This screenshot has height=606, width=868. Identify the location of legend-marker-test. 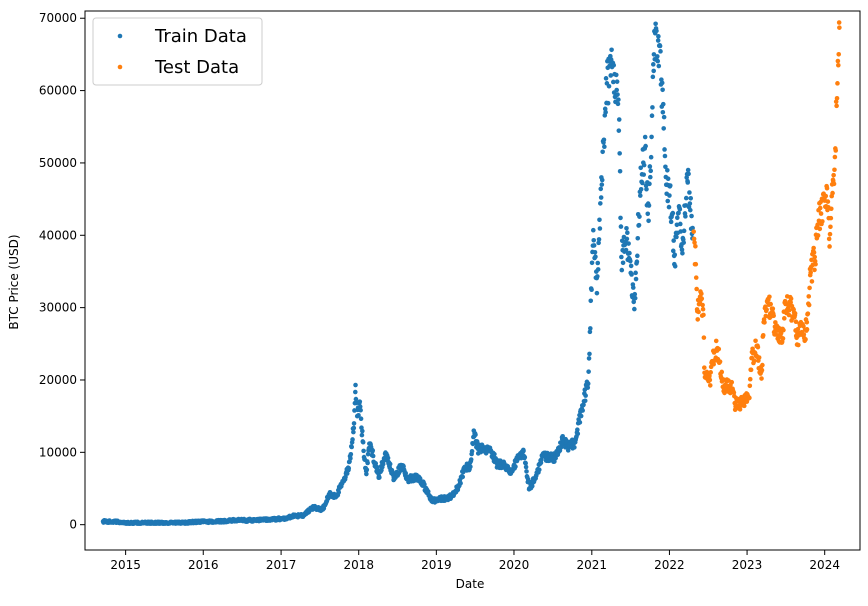
(120, 67).